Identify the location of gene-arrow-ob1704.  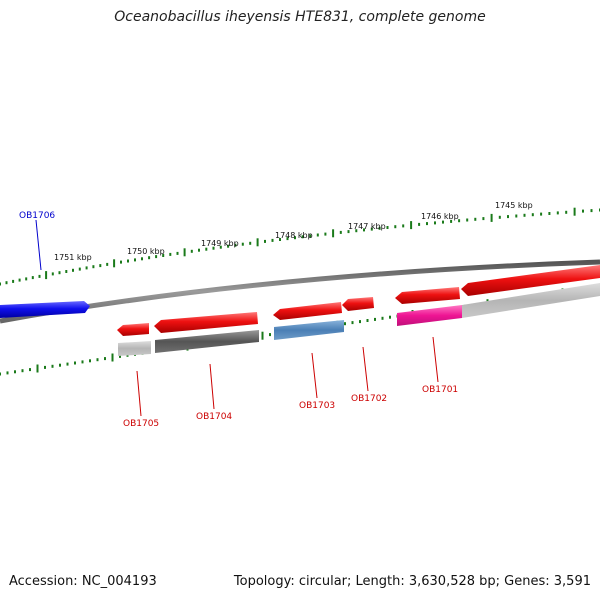
(206, 322).